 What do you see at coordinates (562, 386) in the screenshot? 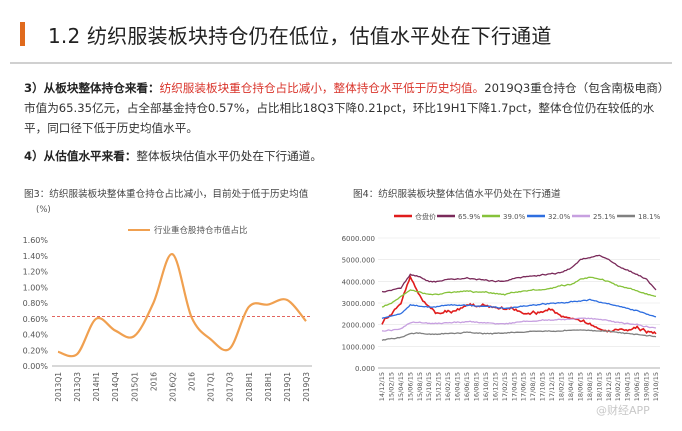
I see `chart2-x-tick-label: 18/02/15` at bounding box center [562, 386].